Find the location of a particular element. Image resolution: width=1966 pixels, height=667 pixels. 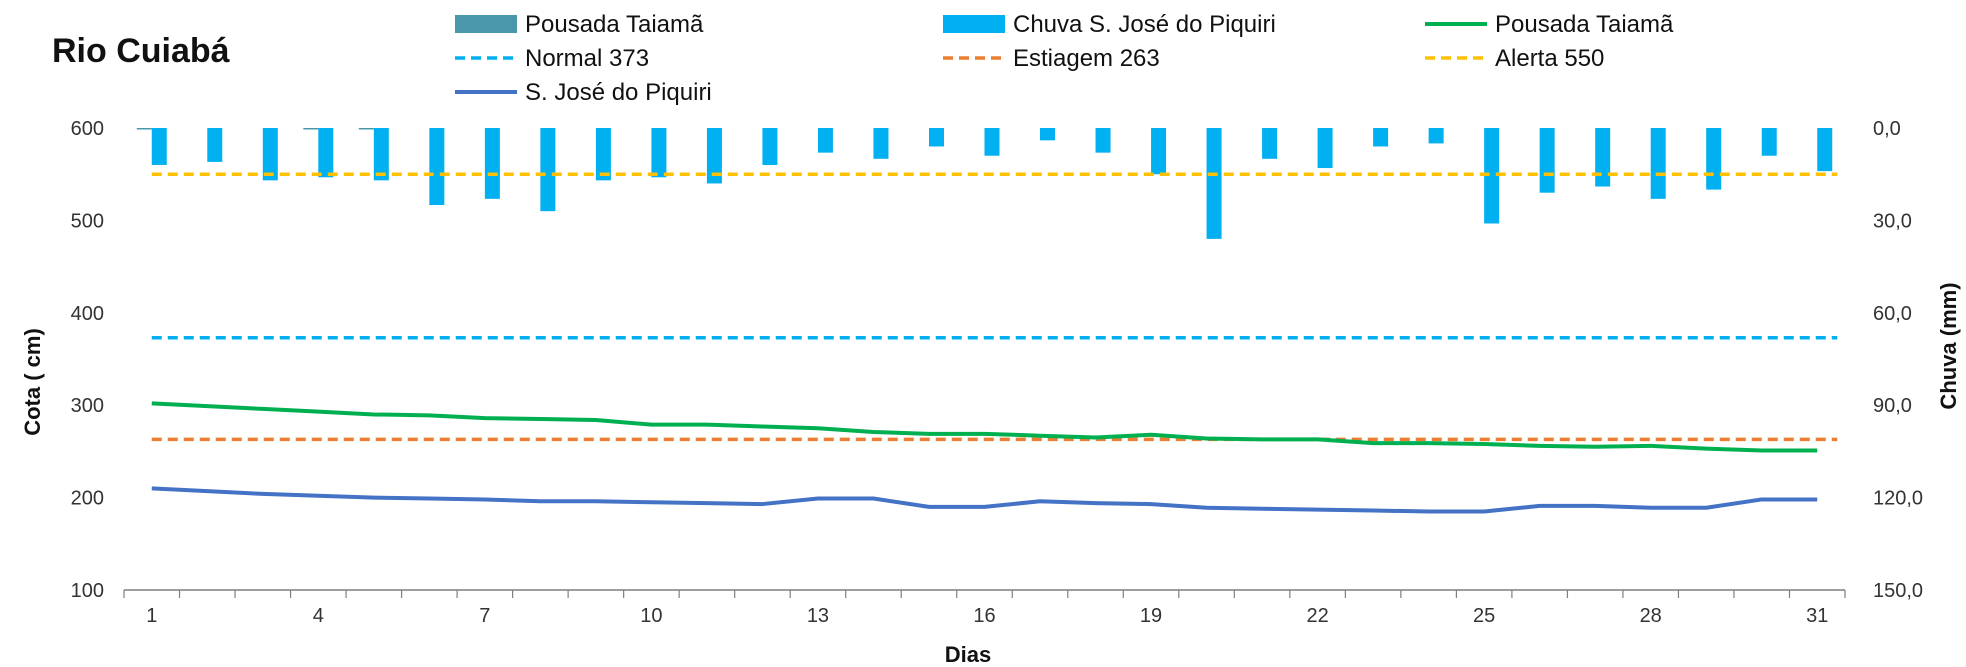

legend-item: Chuva S. José do Piquiri is located at coordinates (1109, 24).